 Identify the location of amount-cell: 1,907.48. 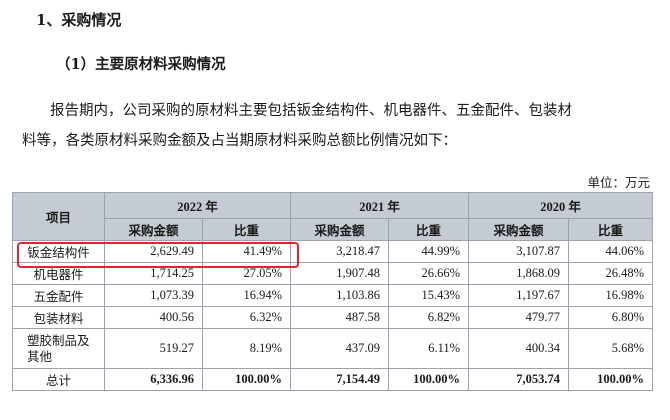
(340, 273).